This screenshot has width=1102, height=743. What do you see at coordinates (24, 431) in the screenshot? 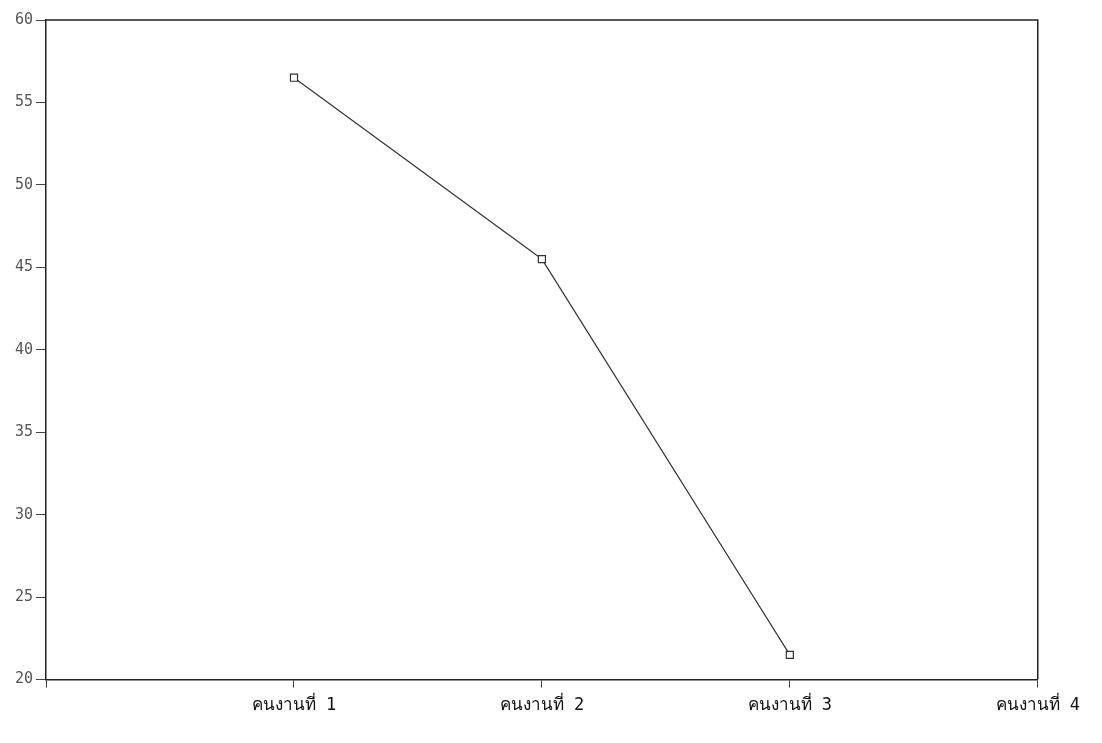
I see `y-tick-label: 35` at bounding box center [24, 431].